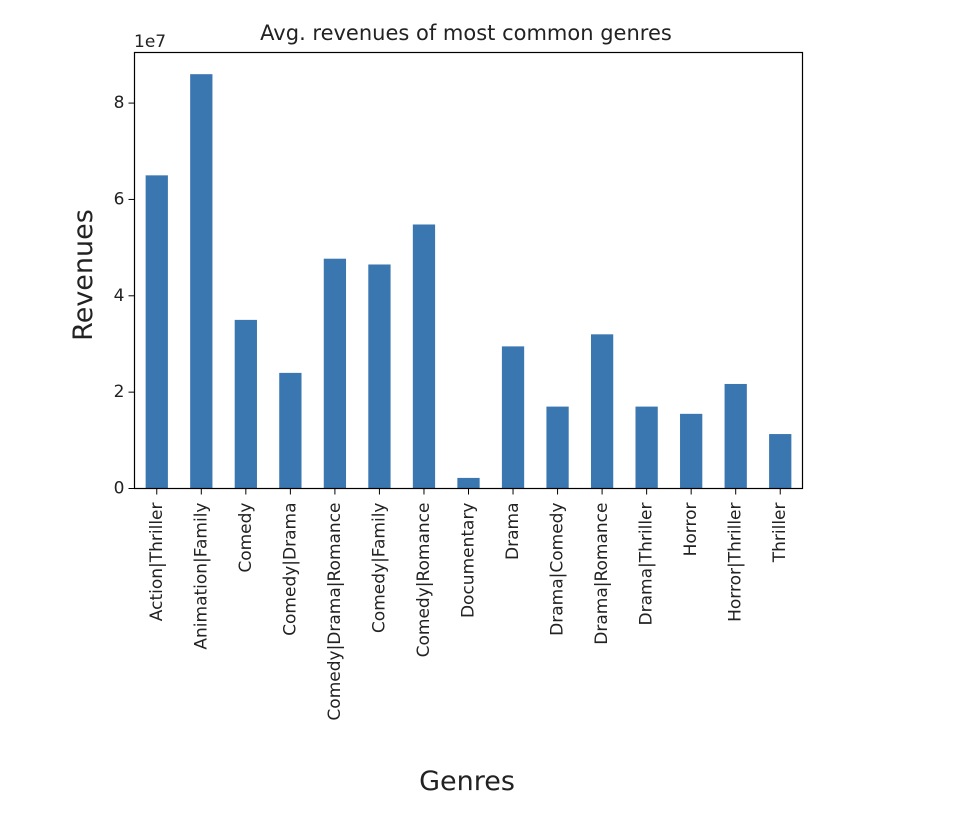 This screenshot has width=974, height=818. I want to click on x-tick-label: Animation|Family, so click(201, 576).